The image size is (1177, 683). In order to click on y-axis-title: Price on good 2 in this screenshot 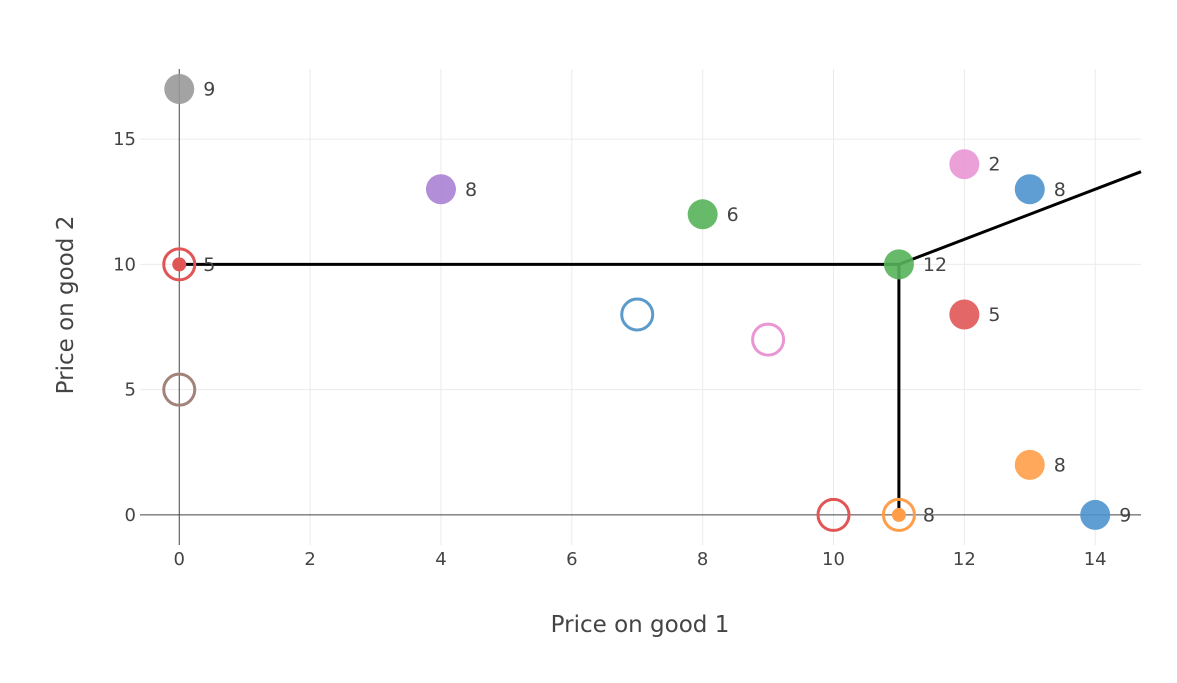, I will do `click(66, 305)`.